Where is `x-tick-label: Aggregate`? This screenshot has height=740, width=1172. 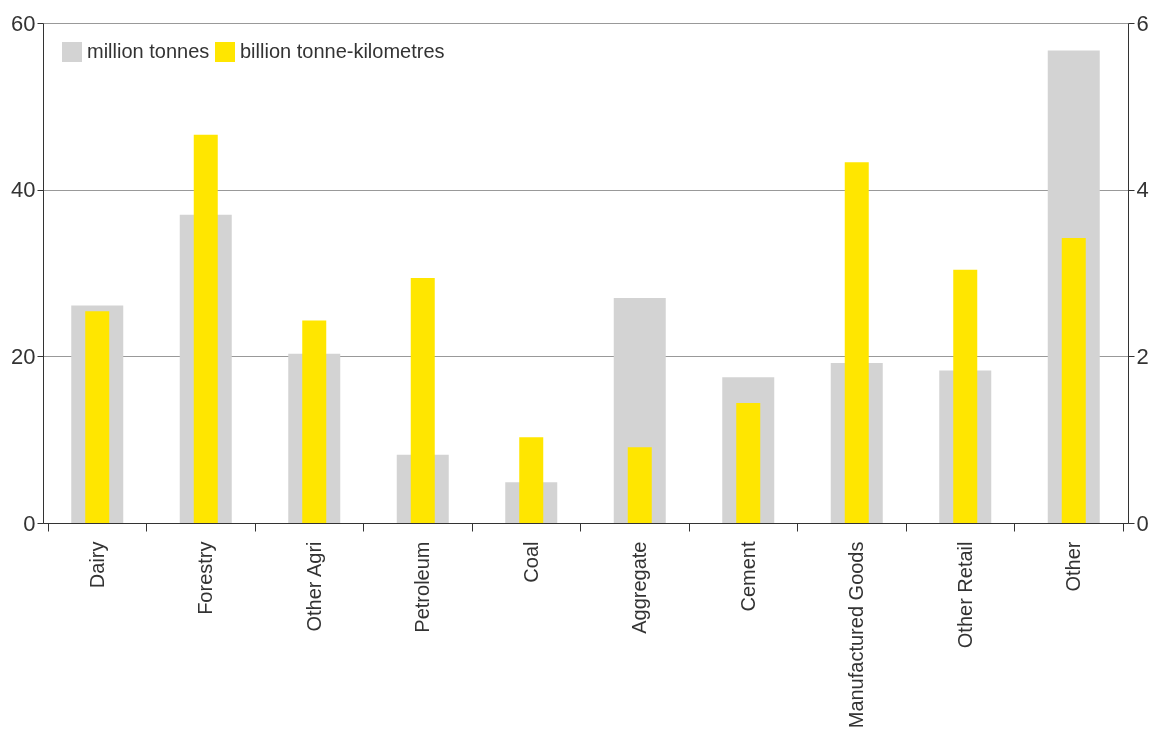
x-tick-label: Aggregate is located at coordinates (639, 587).